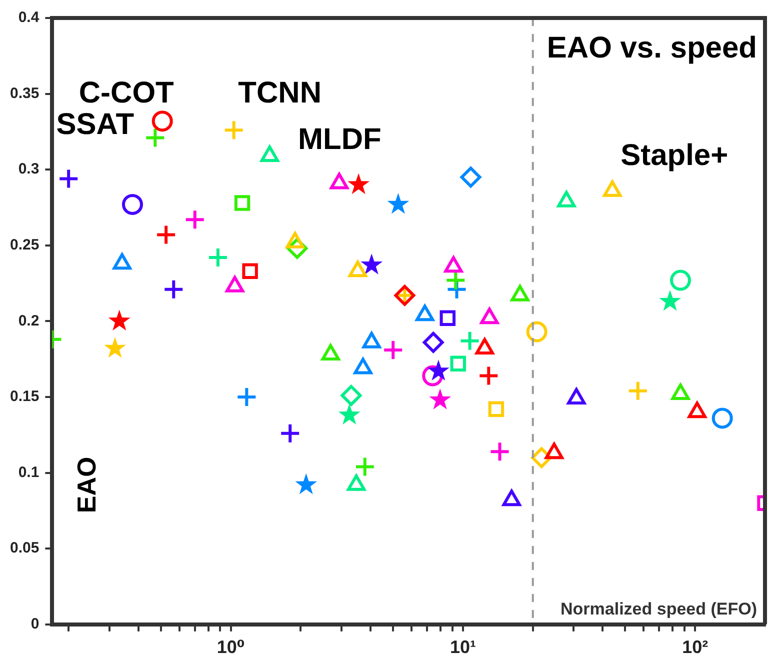  Describe the element at coordinates (35, 624) in the screenshot. I see `y-tick-label: 0` at that location.